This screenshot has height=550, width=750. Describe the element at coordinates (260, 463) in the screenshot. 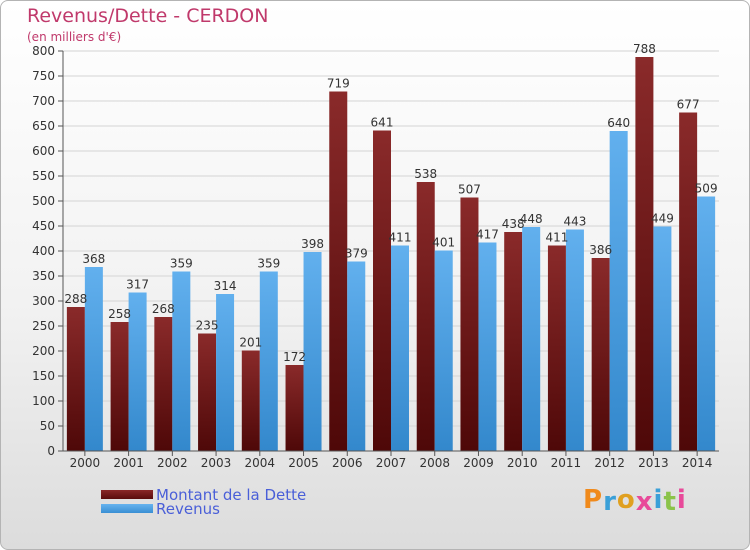

I see `x-tick-label: 2004` at that location.